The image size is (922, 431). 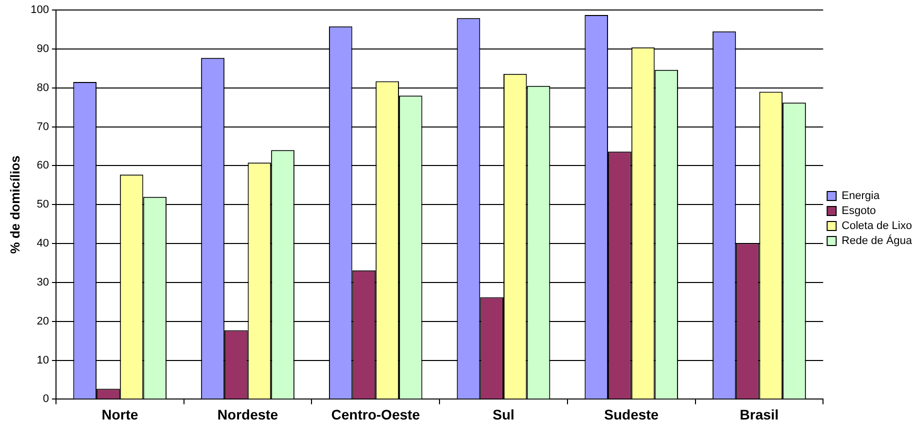 What do you see at coordinates (42, 166) in the screenshot?
I see `y-tick-label: 60` at bounding box center [42, 166].